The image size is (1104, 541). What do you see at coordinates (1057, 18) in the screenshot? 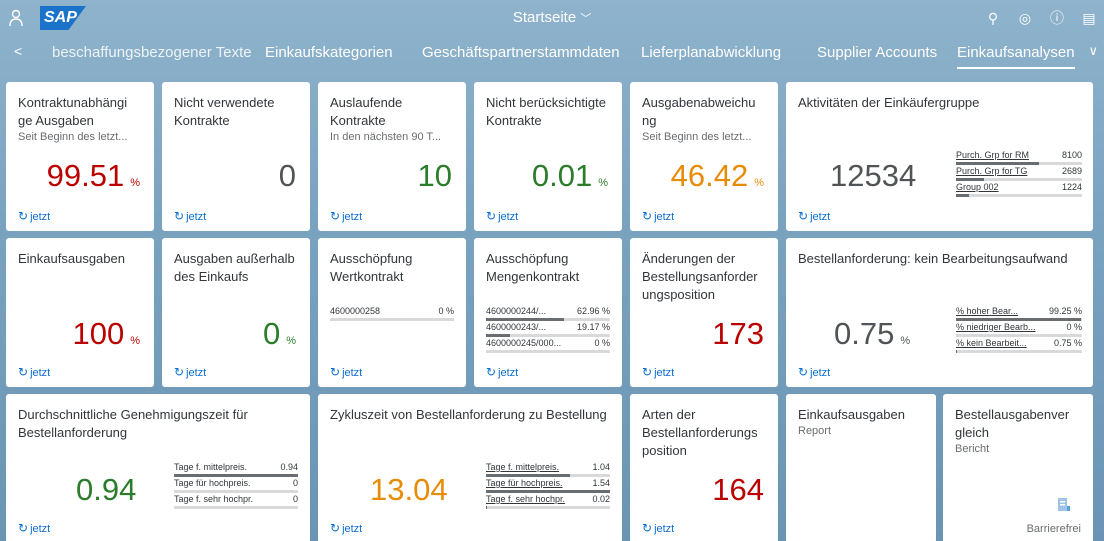
I see `help-icon: ⓘ` at bounding box center [1057, 18].